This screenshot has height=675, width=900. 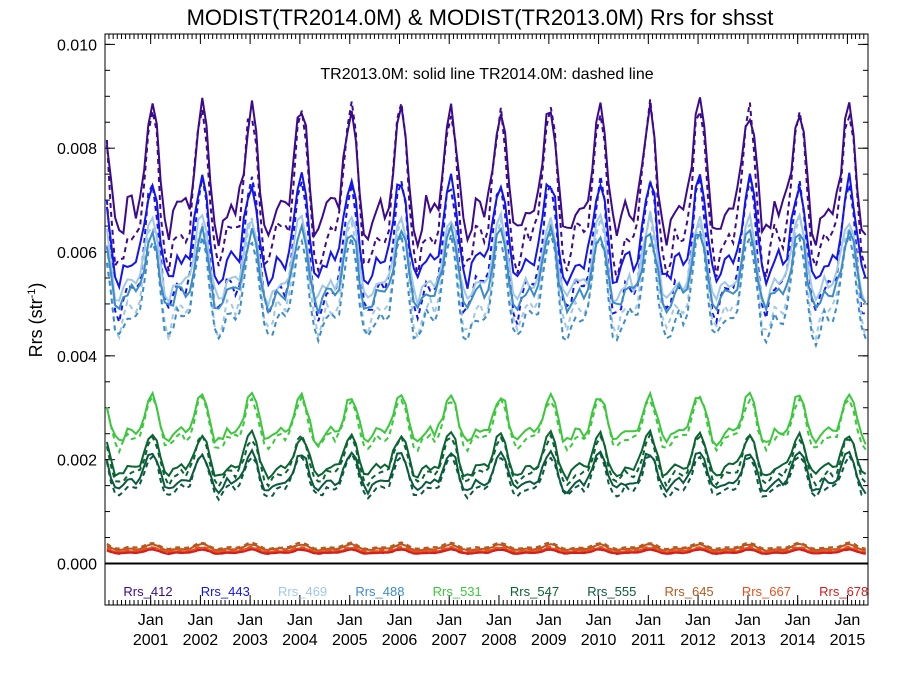 I want to click on x-tick-label-year: 2008, so click(x=499, y=640).